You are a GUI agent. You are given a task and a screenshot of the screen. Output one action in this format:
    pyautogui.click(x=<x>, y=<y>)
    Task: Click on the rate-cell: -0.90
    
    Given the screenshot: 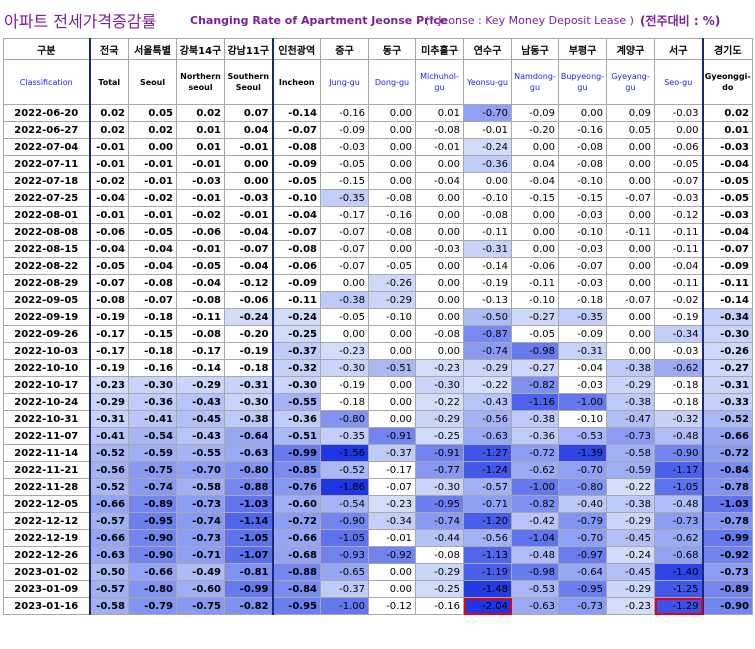 What is the action you would take?
    pyautogui.click(x=679, y=453)
    